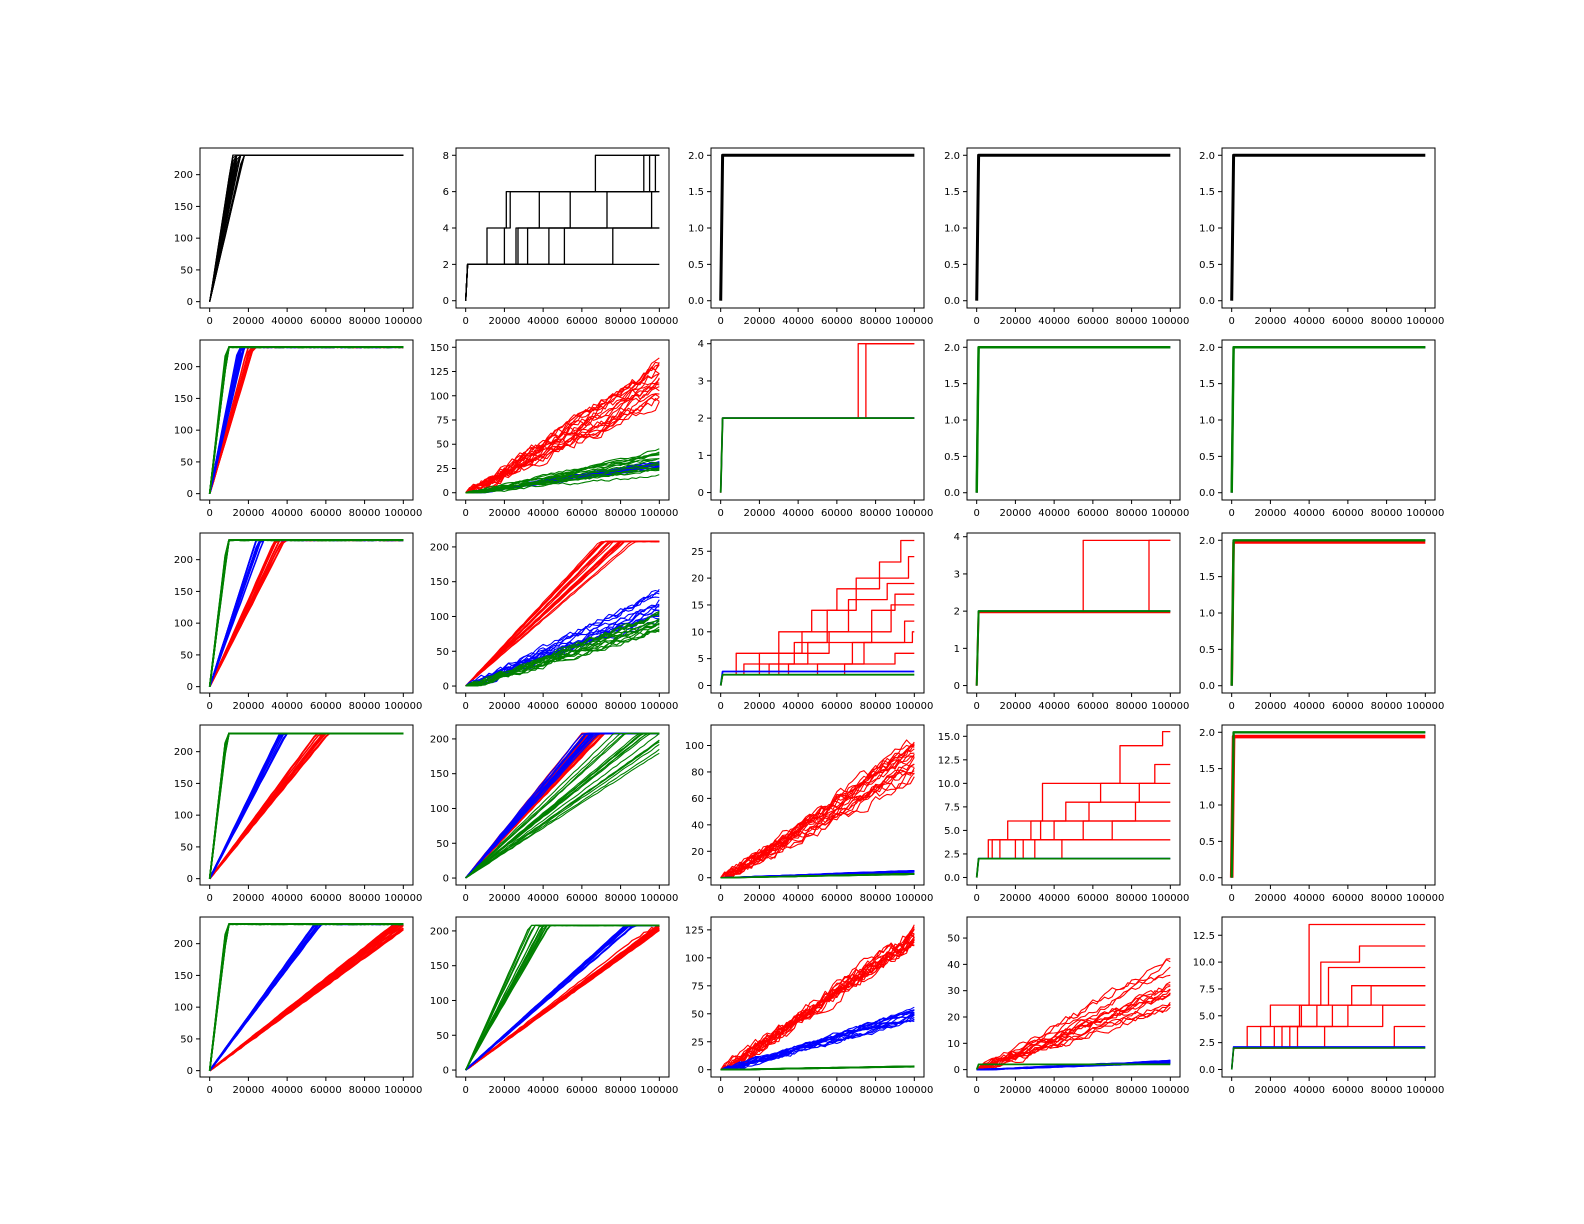 The image size is (1584, 1224). I want to click on y-tick-label: 12.5, so click(1204, 936).